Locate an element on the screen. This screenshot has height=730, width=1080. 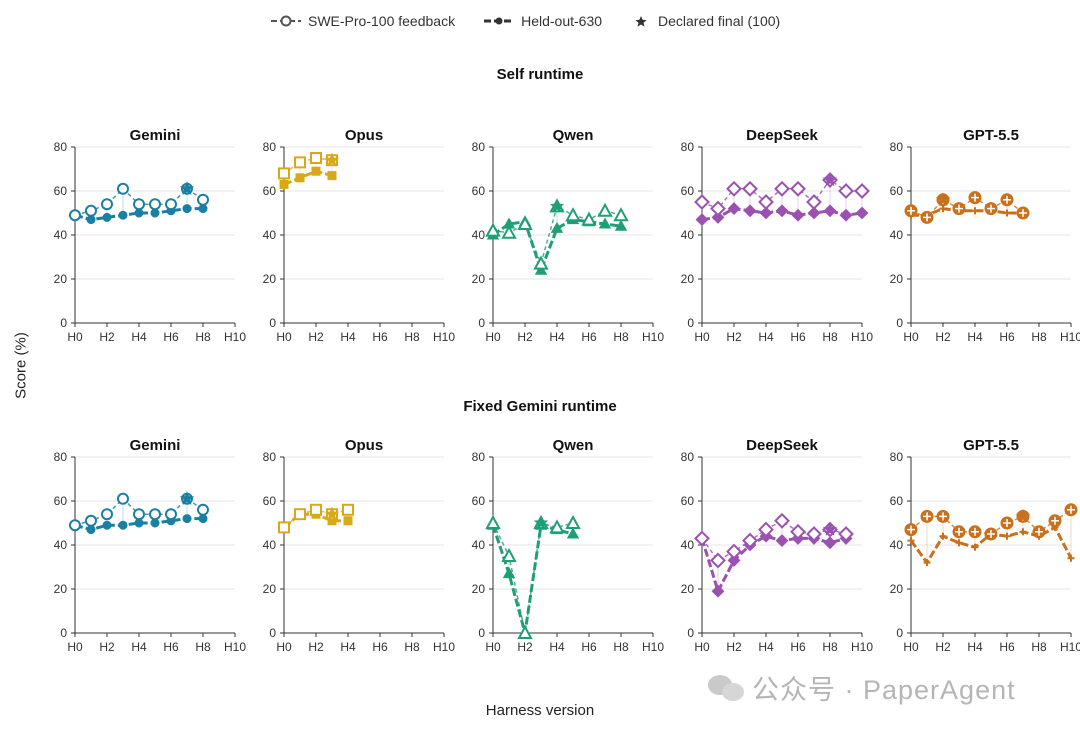
x-tick-label: H6 is located at coordinates (171, 647).